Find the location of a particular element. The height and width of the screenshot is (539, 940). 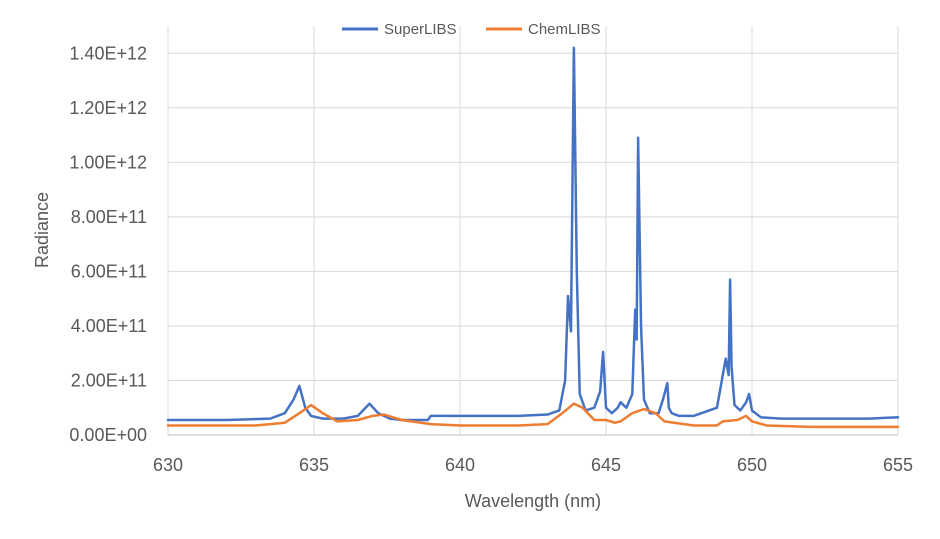

y-tick-label: 8.00E+11 is located at coordinates (109, 217).